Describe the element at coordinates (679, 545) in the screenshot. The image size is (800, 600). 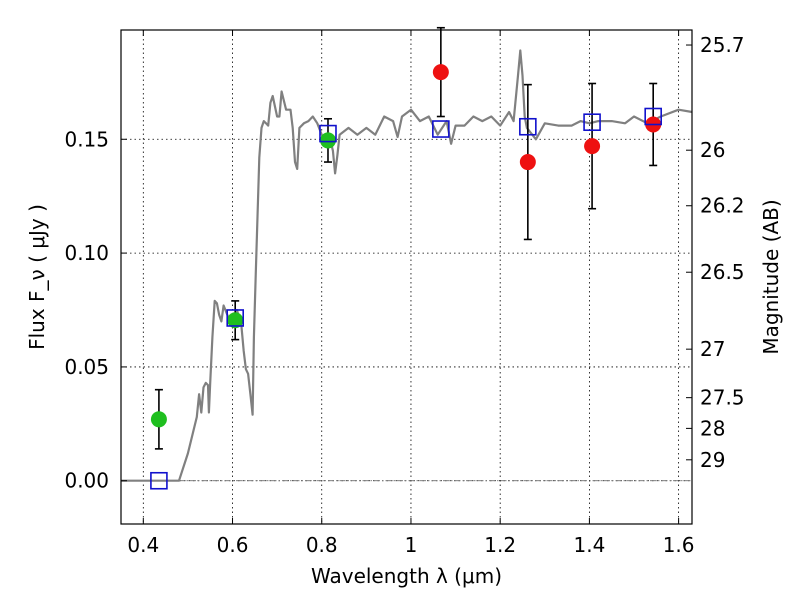
I see `x-tick-label: 1.6` at that location.